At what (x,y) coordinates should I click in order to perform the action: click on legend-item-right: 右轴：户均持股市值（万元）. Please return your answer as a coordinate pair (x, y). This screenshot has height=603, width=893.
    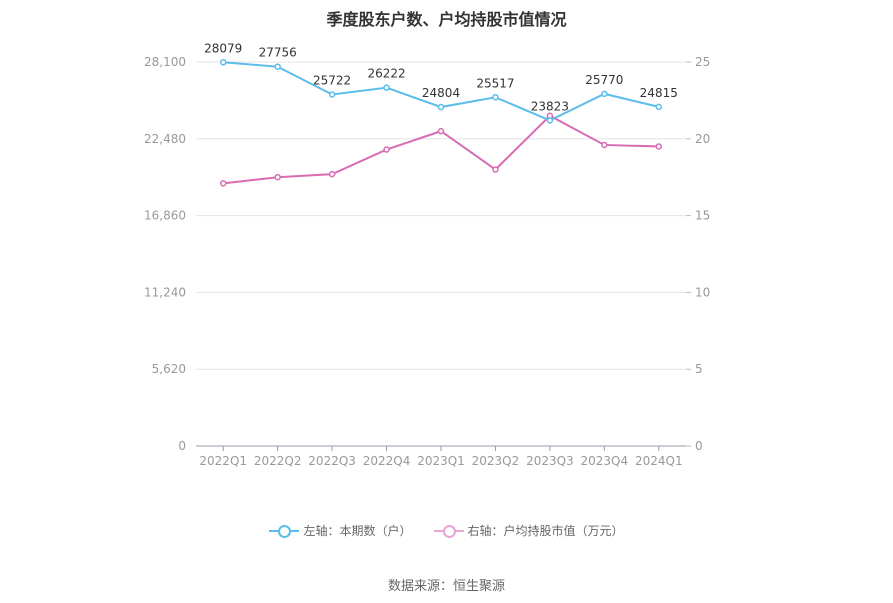
    Looking at the image, I should click on (528, 530).